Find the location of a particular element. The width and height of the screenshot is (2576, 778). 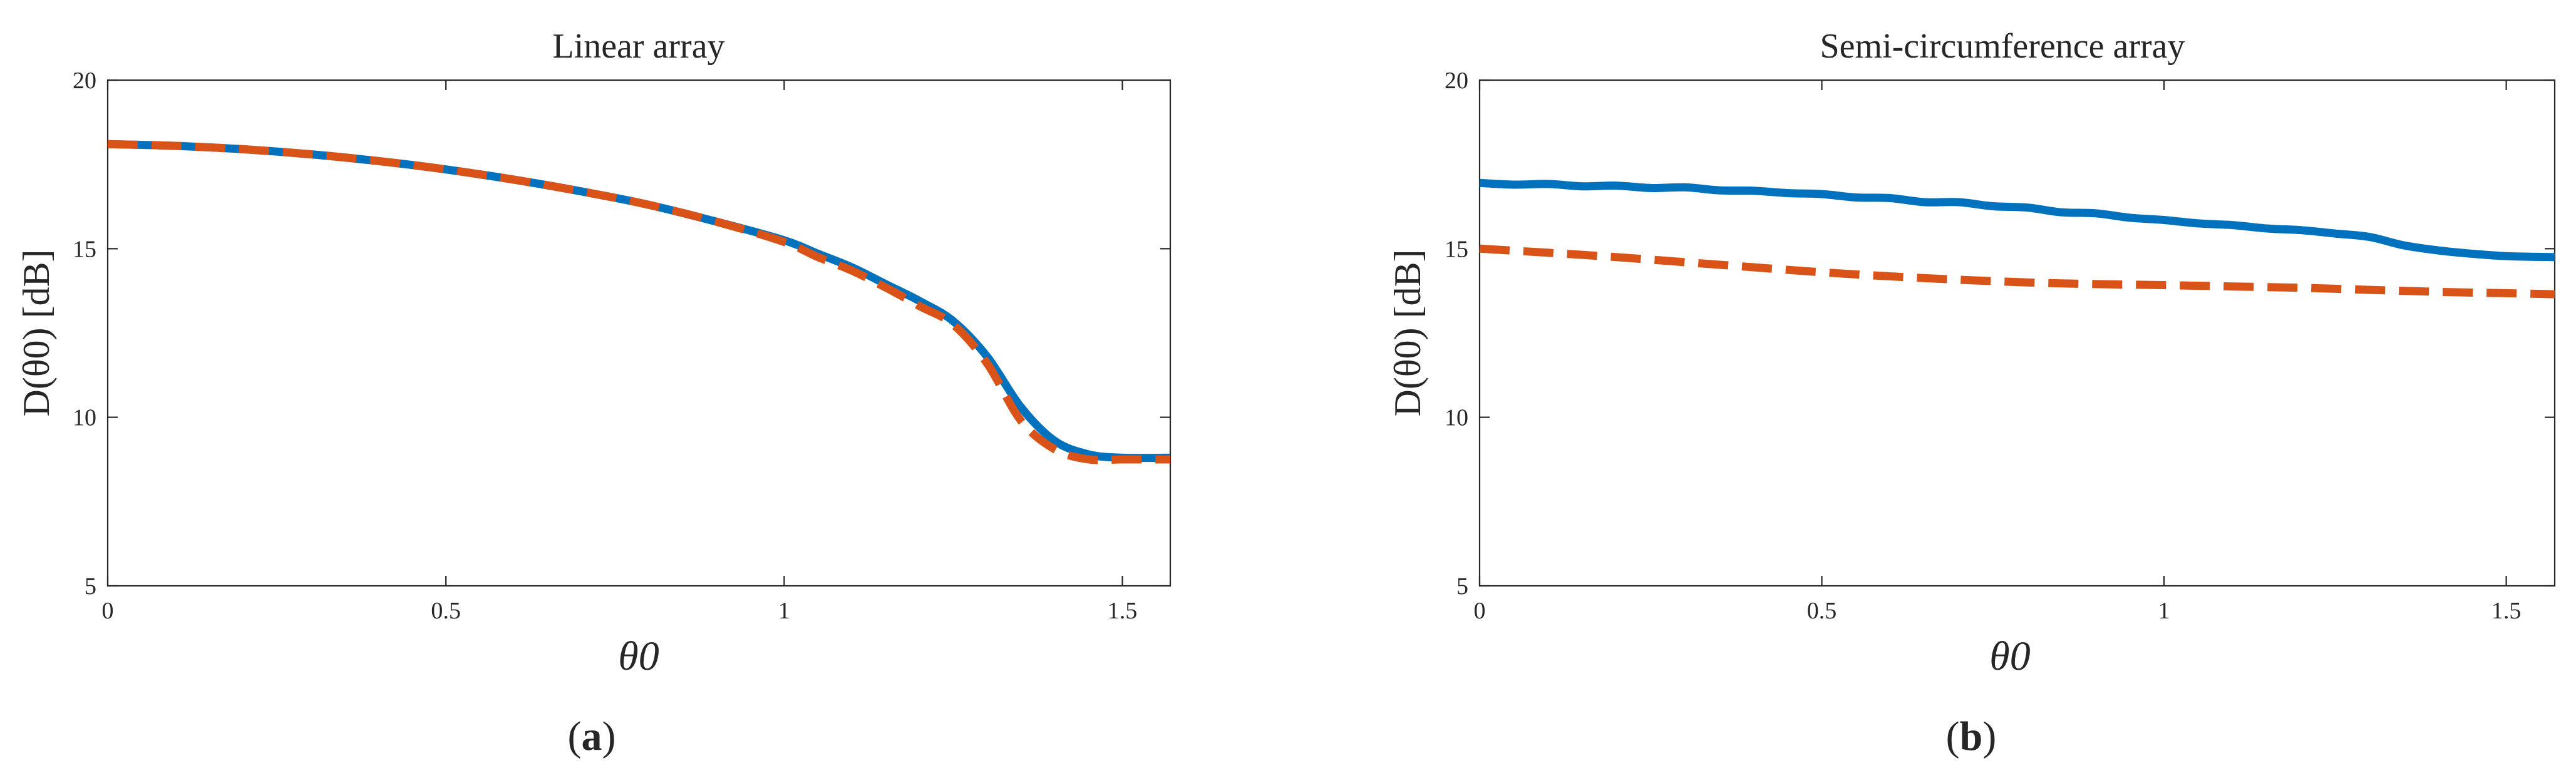

panel-label: a is located at coordinates (592, 737).